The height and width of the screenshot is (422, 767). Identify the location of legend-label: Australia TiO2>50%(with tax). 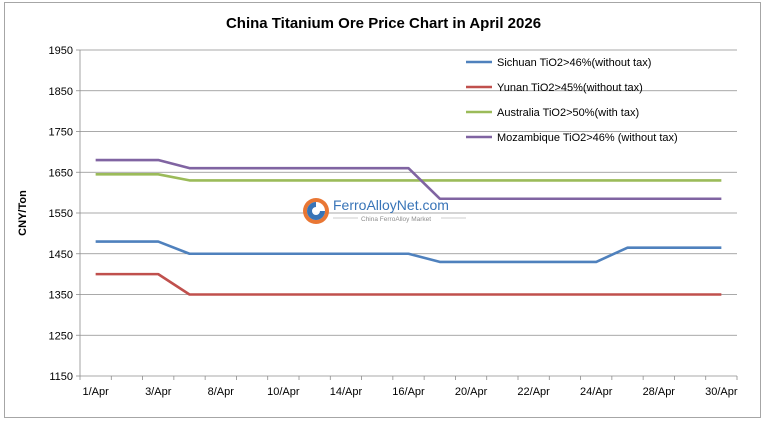
(568, 113).